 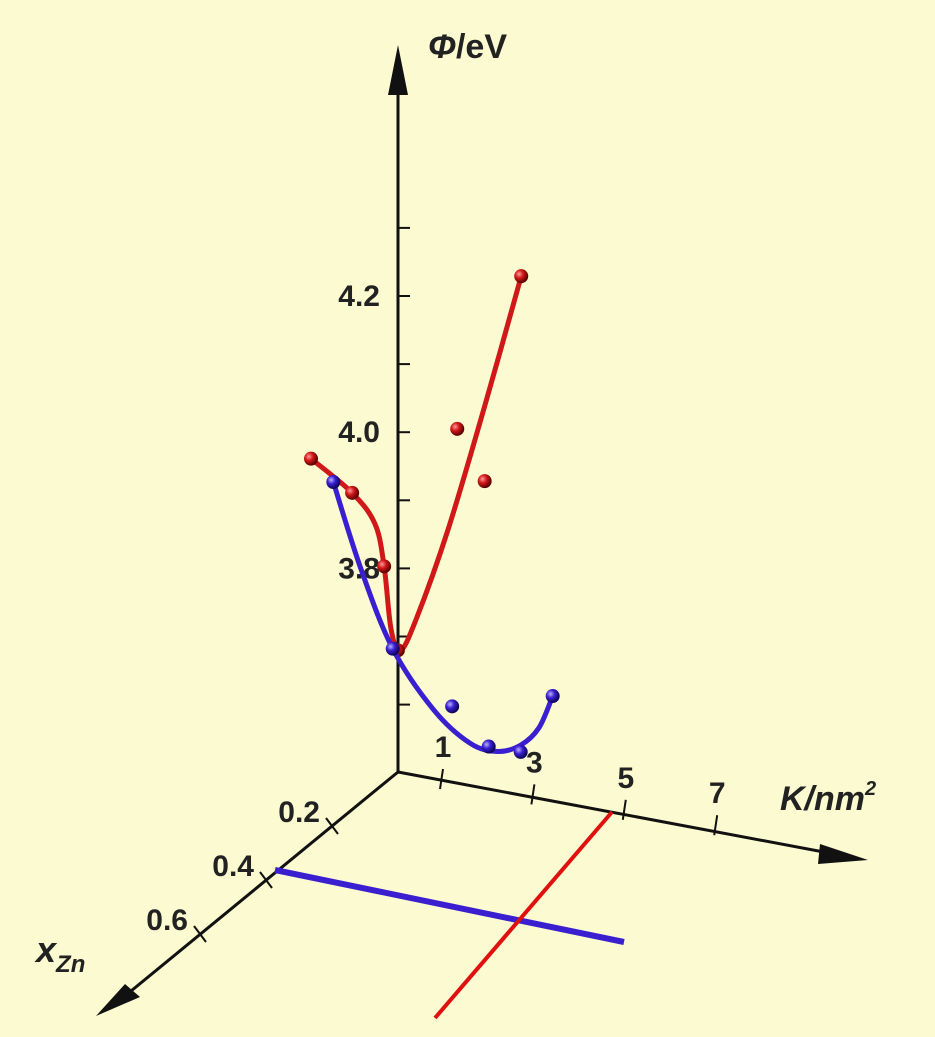 I want to click on x-tick-label: 0.2, so click(x=299, y=812).